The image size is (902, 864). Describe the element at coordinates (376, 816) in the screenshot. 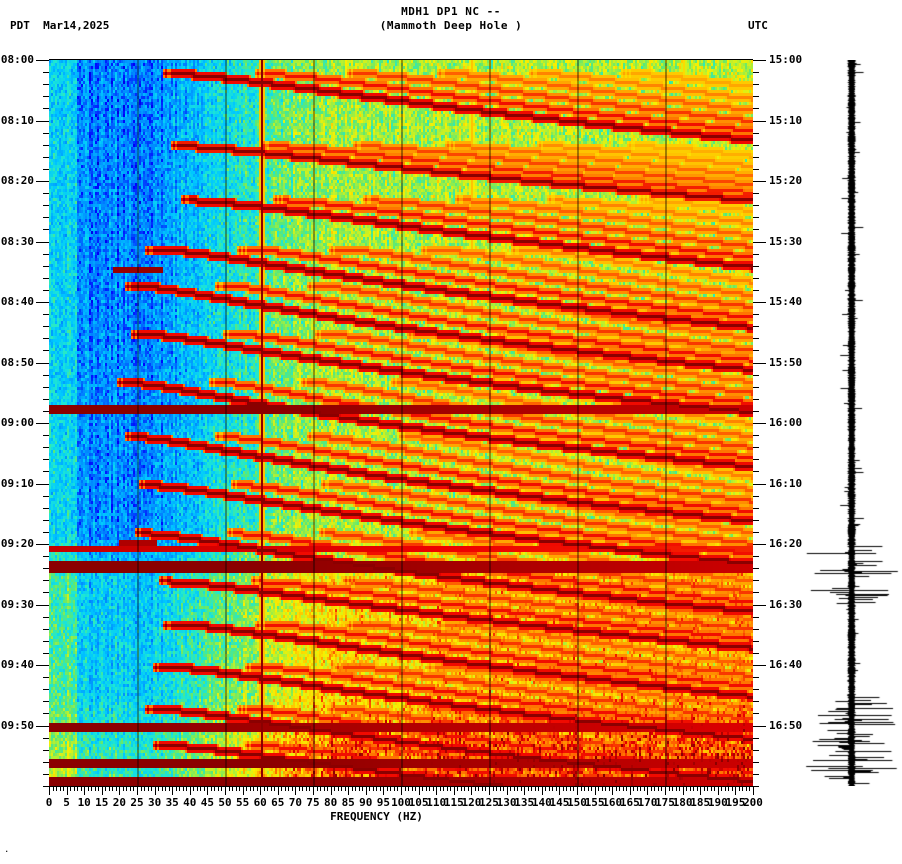

I see `x-axis-title: FREQUENCY (HZ)` at that location.